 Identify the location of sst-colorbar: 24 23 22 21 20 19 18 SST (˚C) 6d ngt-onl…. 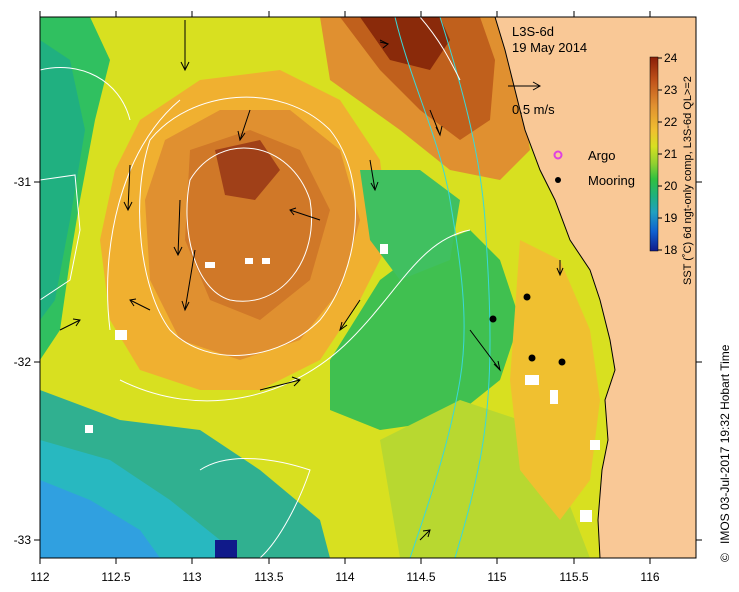
(671, 168).